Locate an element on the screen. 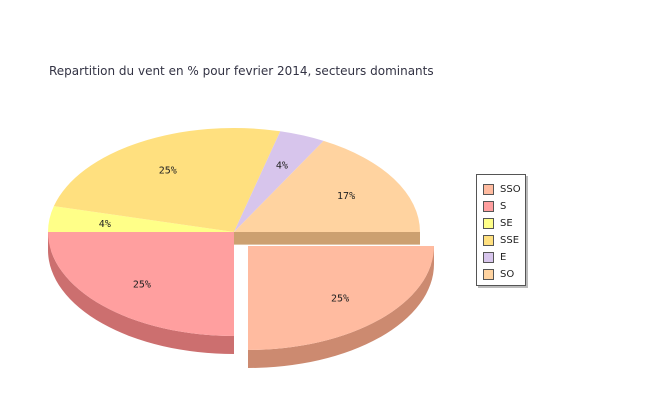  legend-label-so: SO is located at coordinates (507, 274).